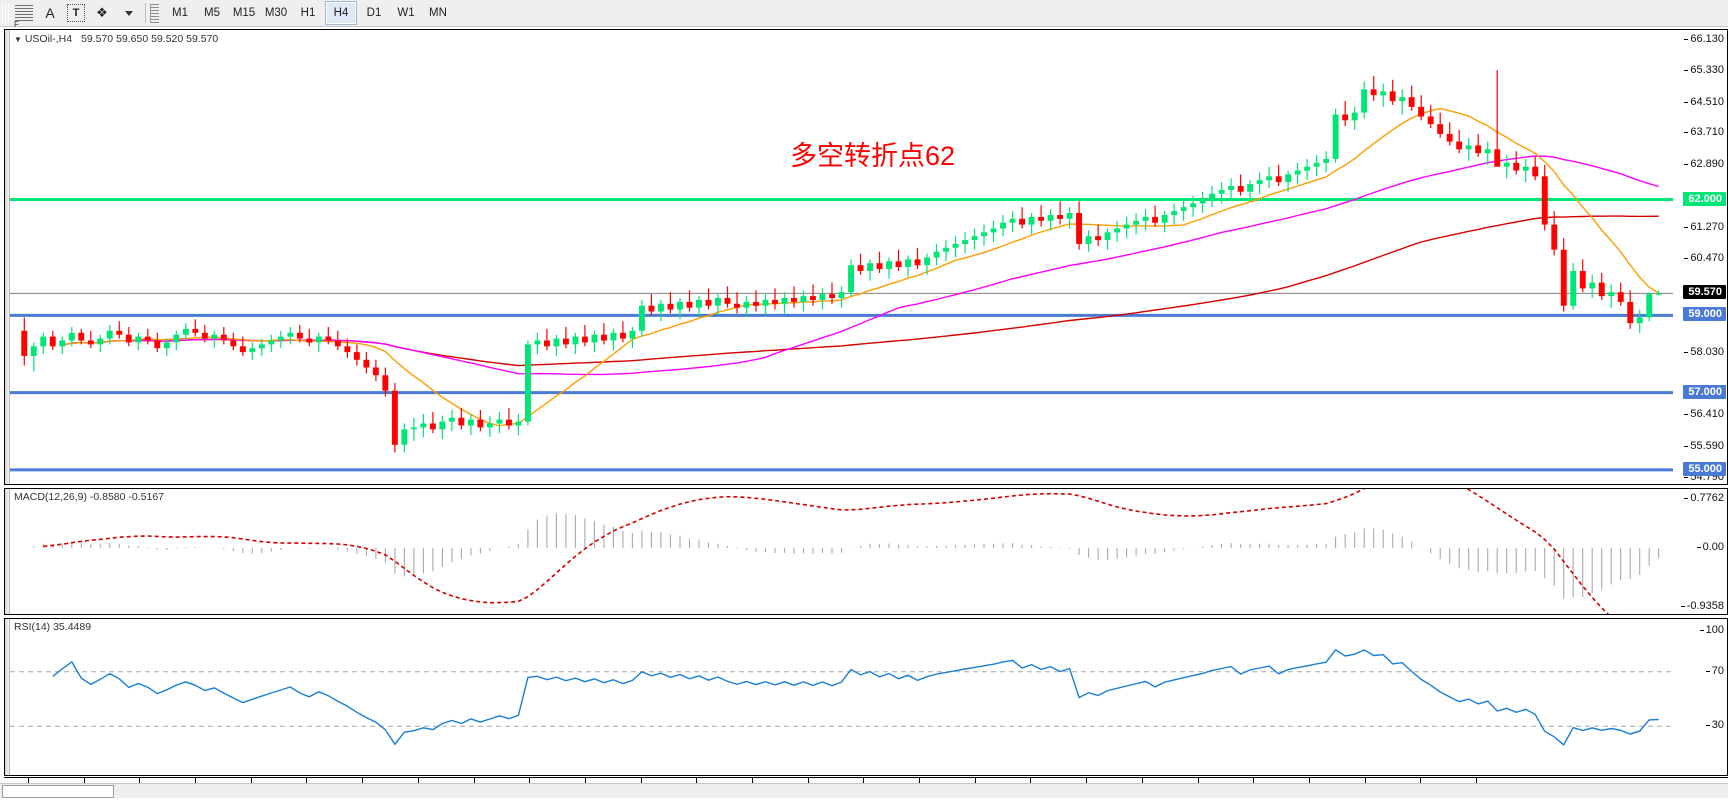 This screenshot has height=800, width=1728. I want to click on price-tick: 62.890, so click(1707, 164).